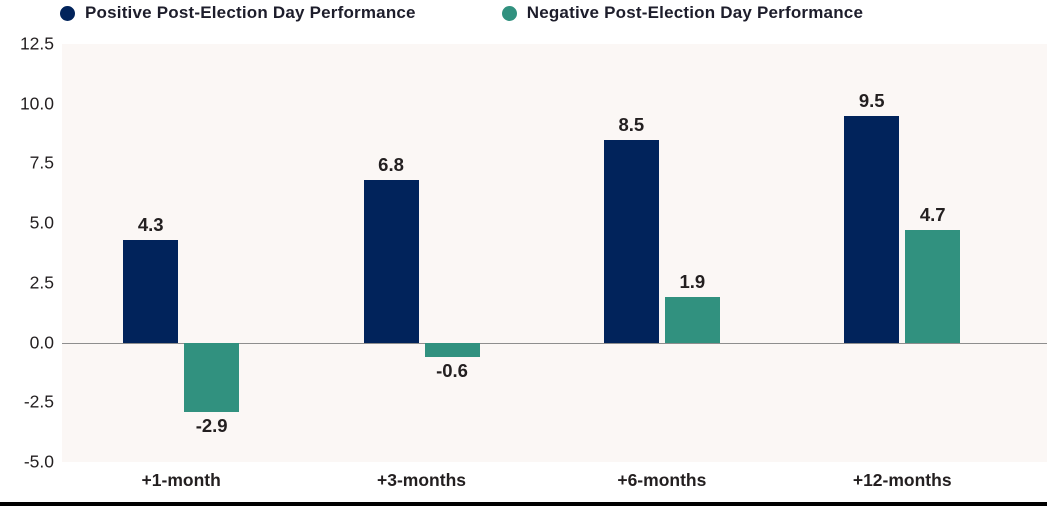  I want to click on negative-circle-icon, so click(509, 13).